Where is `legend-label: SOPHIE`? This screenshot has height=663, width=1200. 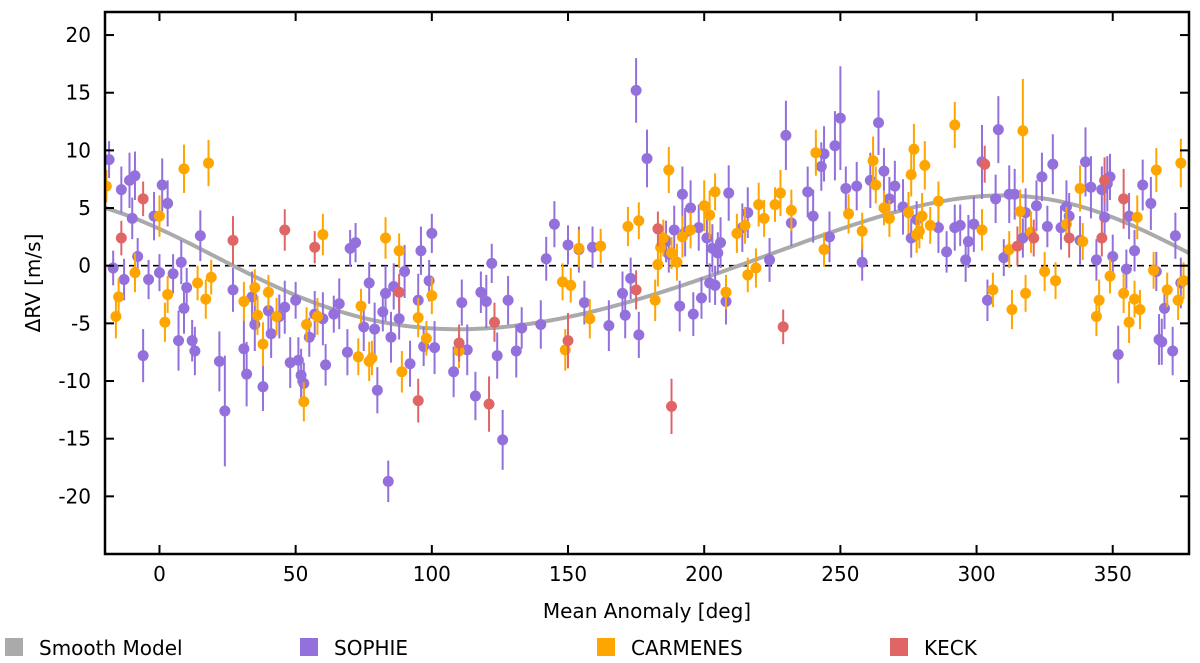
legend-label: SOPHIE is located at coordinates (371, 648).